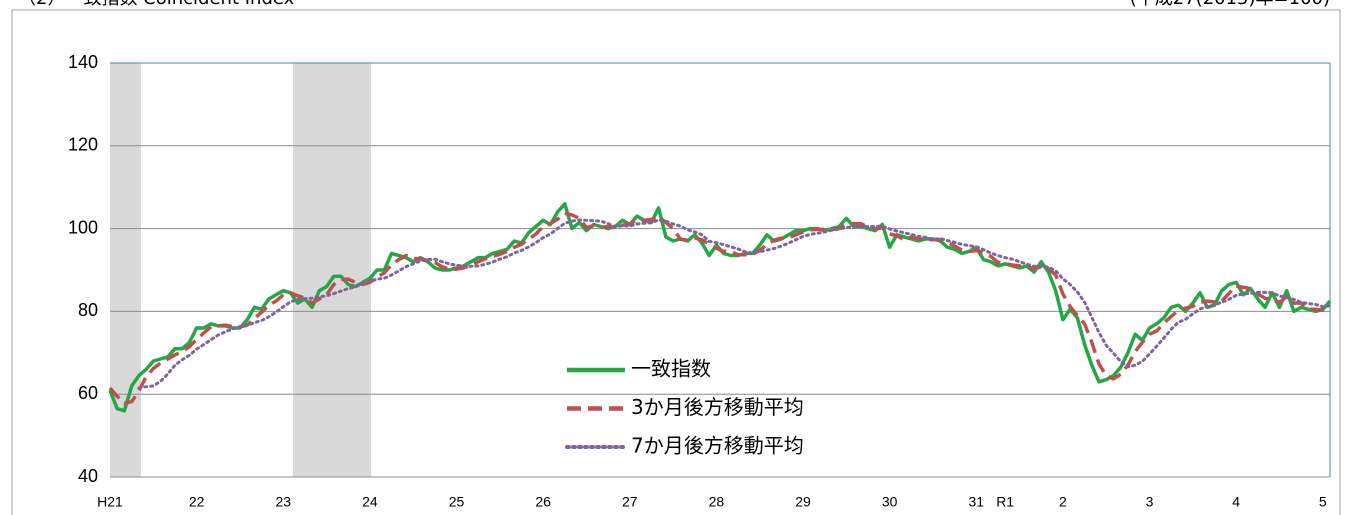  I want to click on x-tick-label: 30, so click(890, 502).